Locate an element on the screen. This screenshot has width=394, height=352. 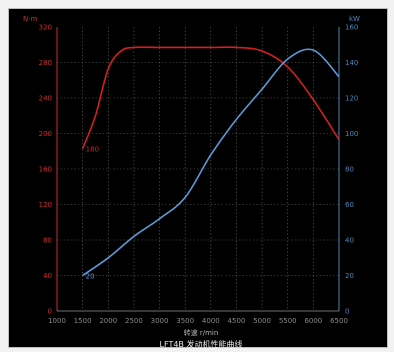
right-y-tick-label: 160 is located at coordinates (351, 28).